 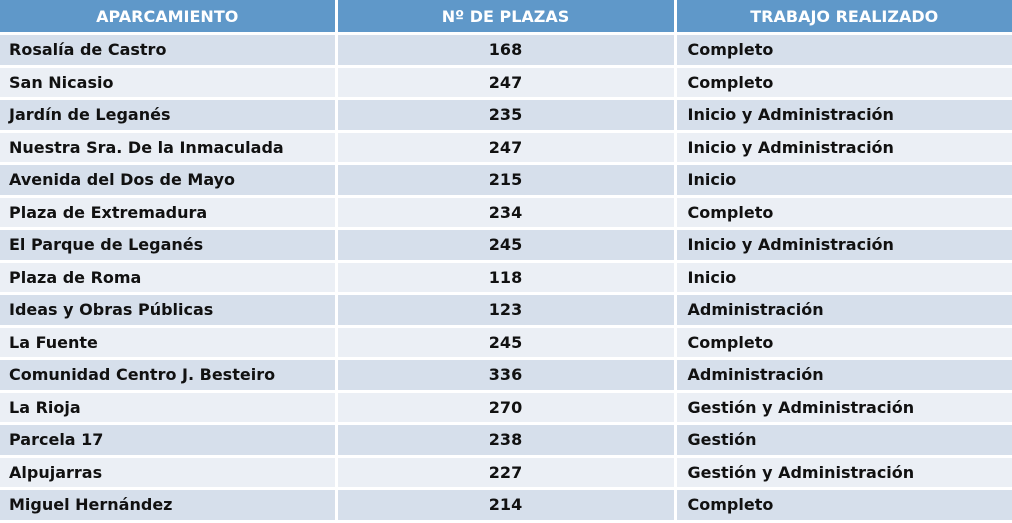 I want to click on cell-plazas: 215, so click(x=506, y=180).